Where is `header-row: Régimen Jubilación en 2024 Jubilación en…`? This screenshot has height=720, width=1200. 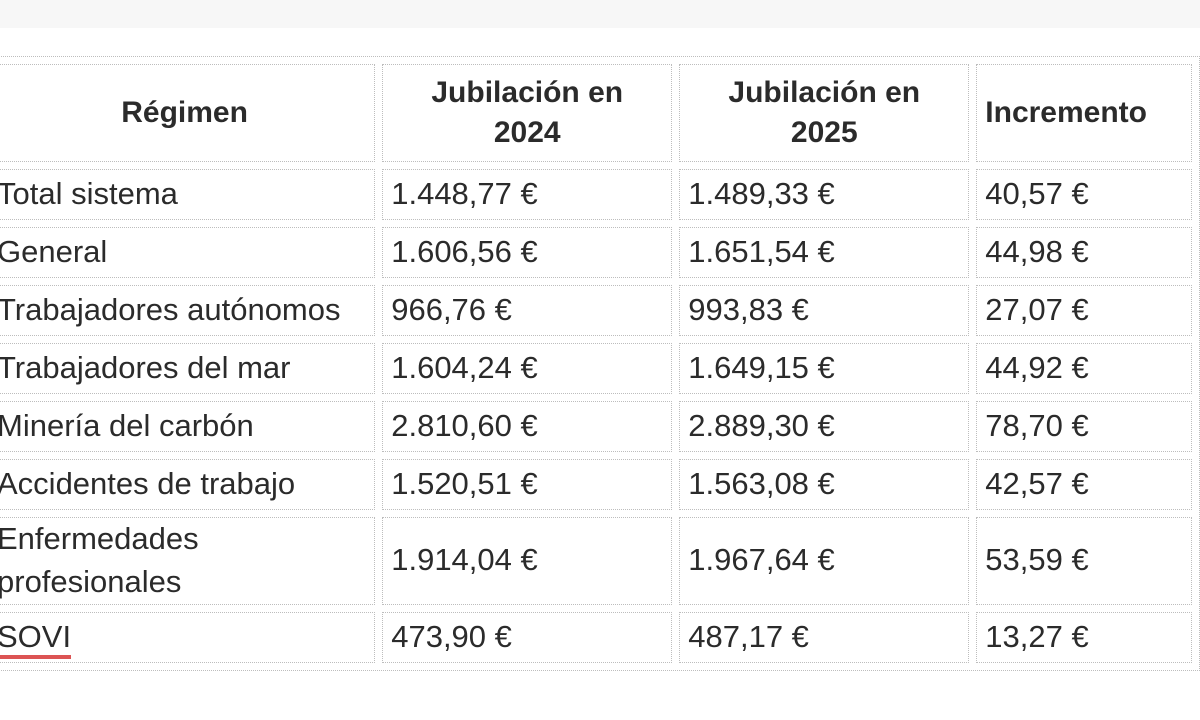 header-row: Régimen Jubilación en 2024 Jubilación en… is located at coordinates (596, 113).